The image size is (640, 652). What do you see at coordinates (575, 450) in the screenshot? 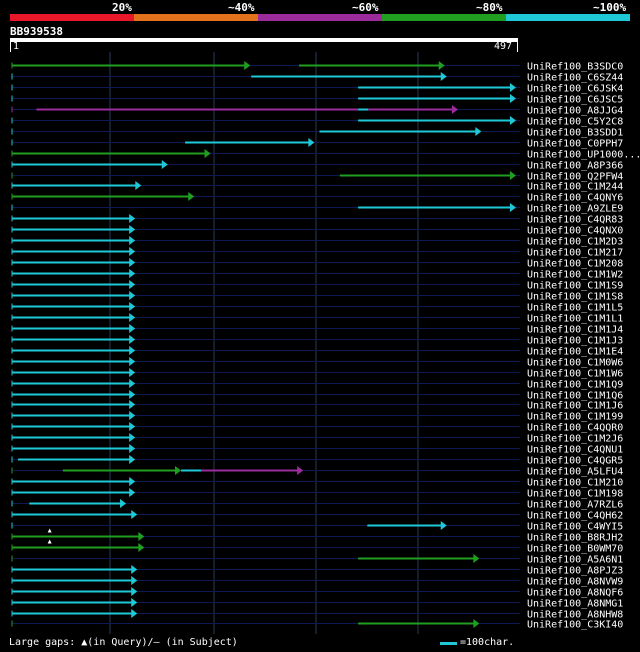
I see `hit-label: UniRef100_C4QNU1` at bounding box center [575, 450].